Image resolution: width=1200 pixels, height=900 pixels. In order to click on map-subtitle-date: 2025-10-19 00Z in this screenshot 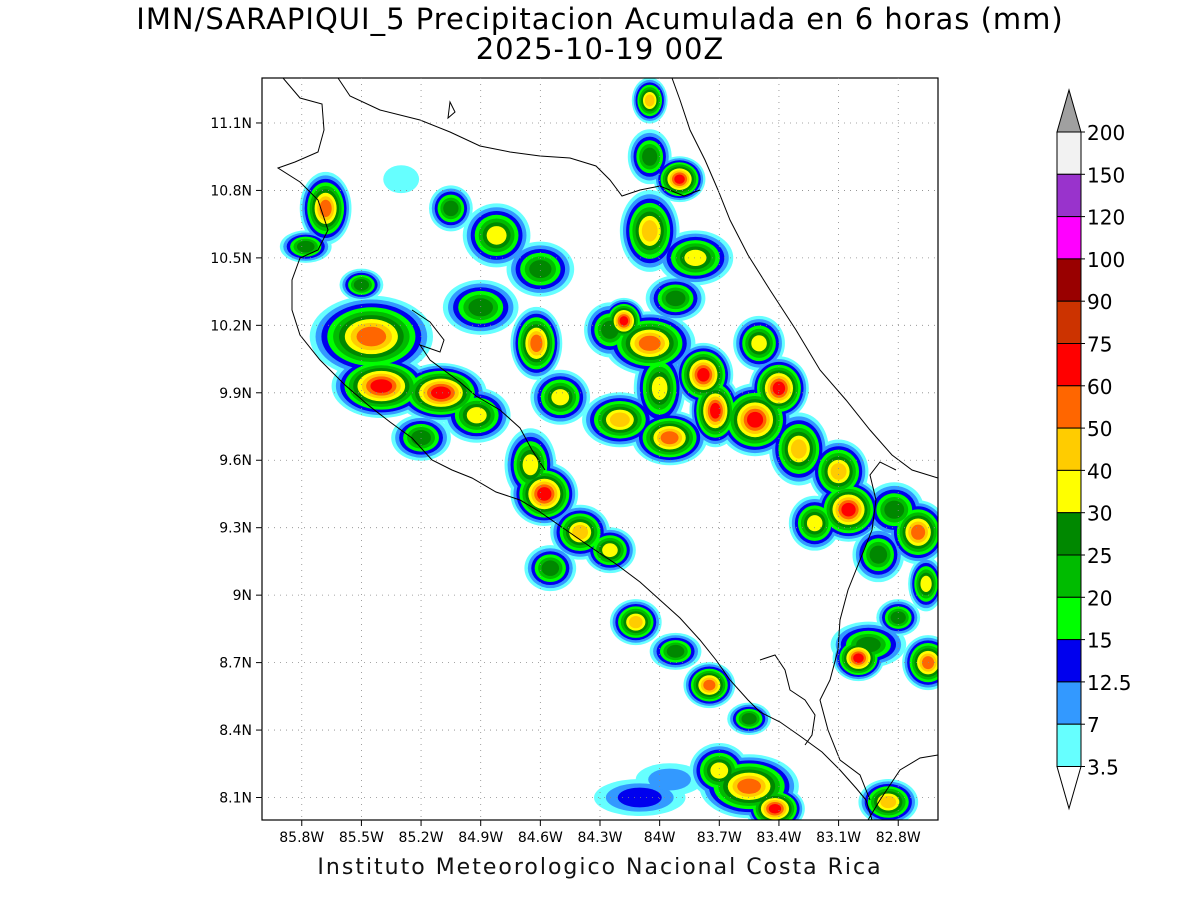, I will do `click(600, 49)`.